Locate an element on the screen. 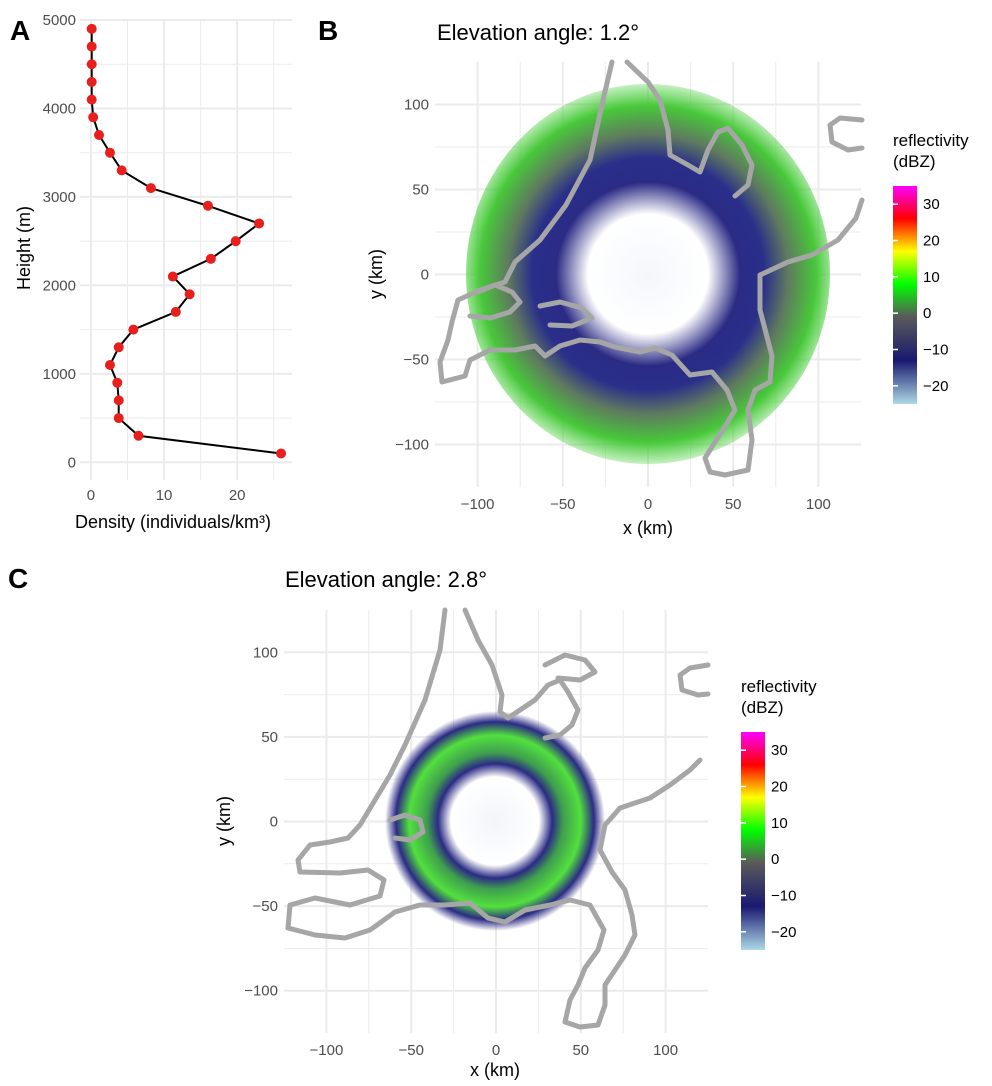 The width and height of the screenshot is (992, 1086). panel-b-legend-title-line2: (dBZ) is located at coordinates (914, 161).